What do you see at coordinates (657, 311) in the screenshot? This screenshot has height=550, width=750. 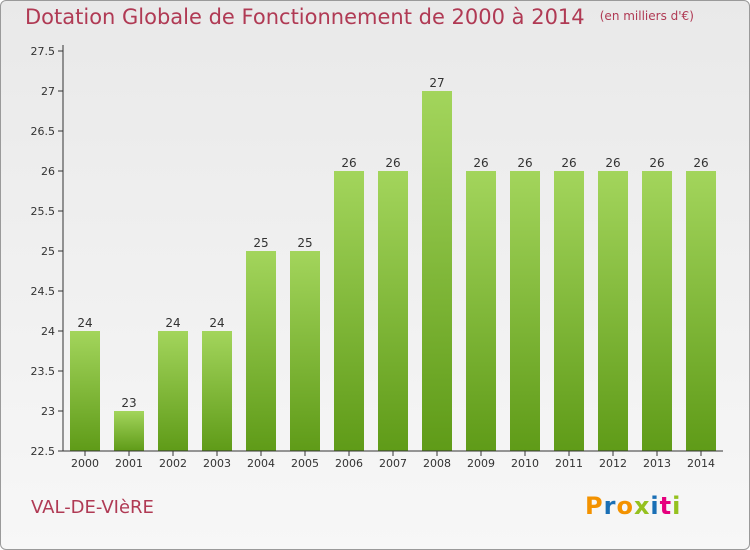 I see `bar-2013` at bounding box center [657, 311].